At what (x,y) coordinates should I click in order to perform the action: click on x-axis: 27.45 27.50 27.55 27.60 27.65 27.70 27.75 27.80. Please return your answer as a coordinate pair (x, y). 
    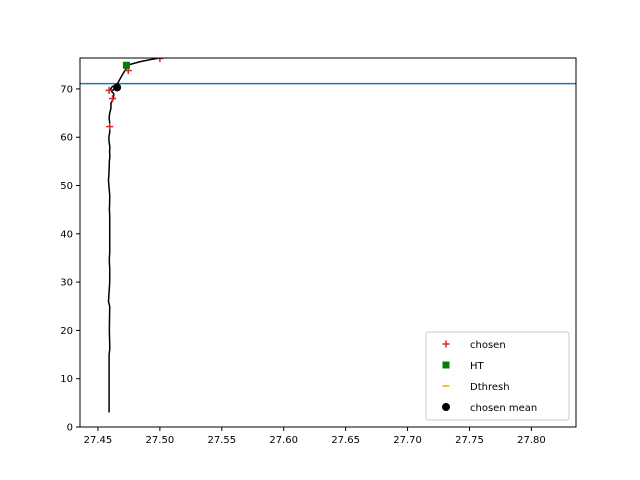
    Looking at the image, I should click on (315, 436).